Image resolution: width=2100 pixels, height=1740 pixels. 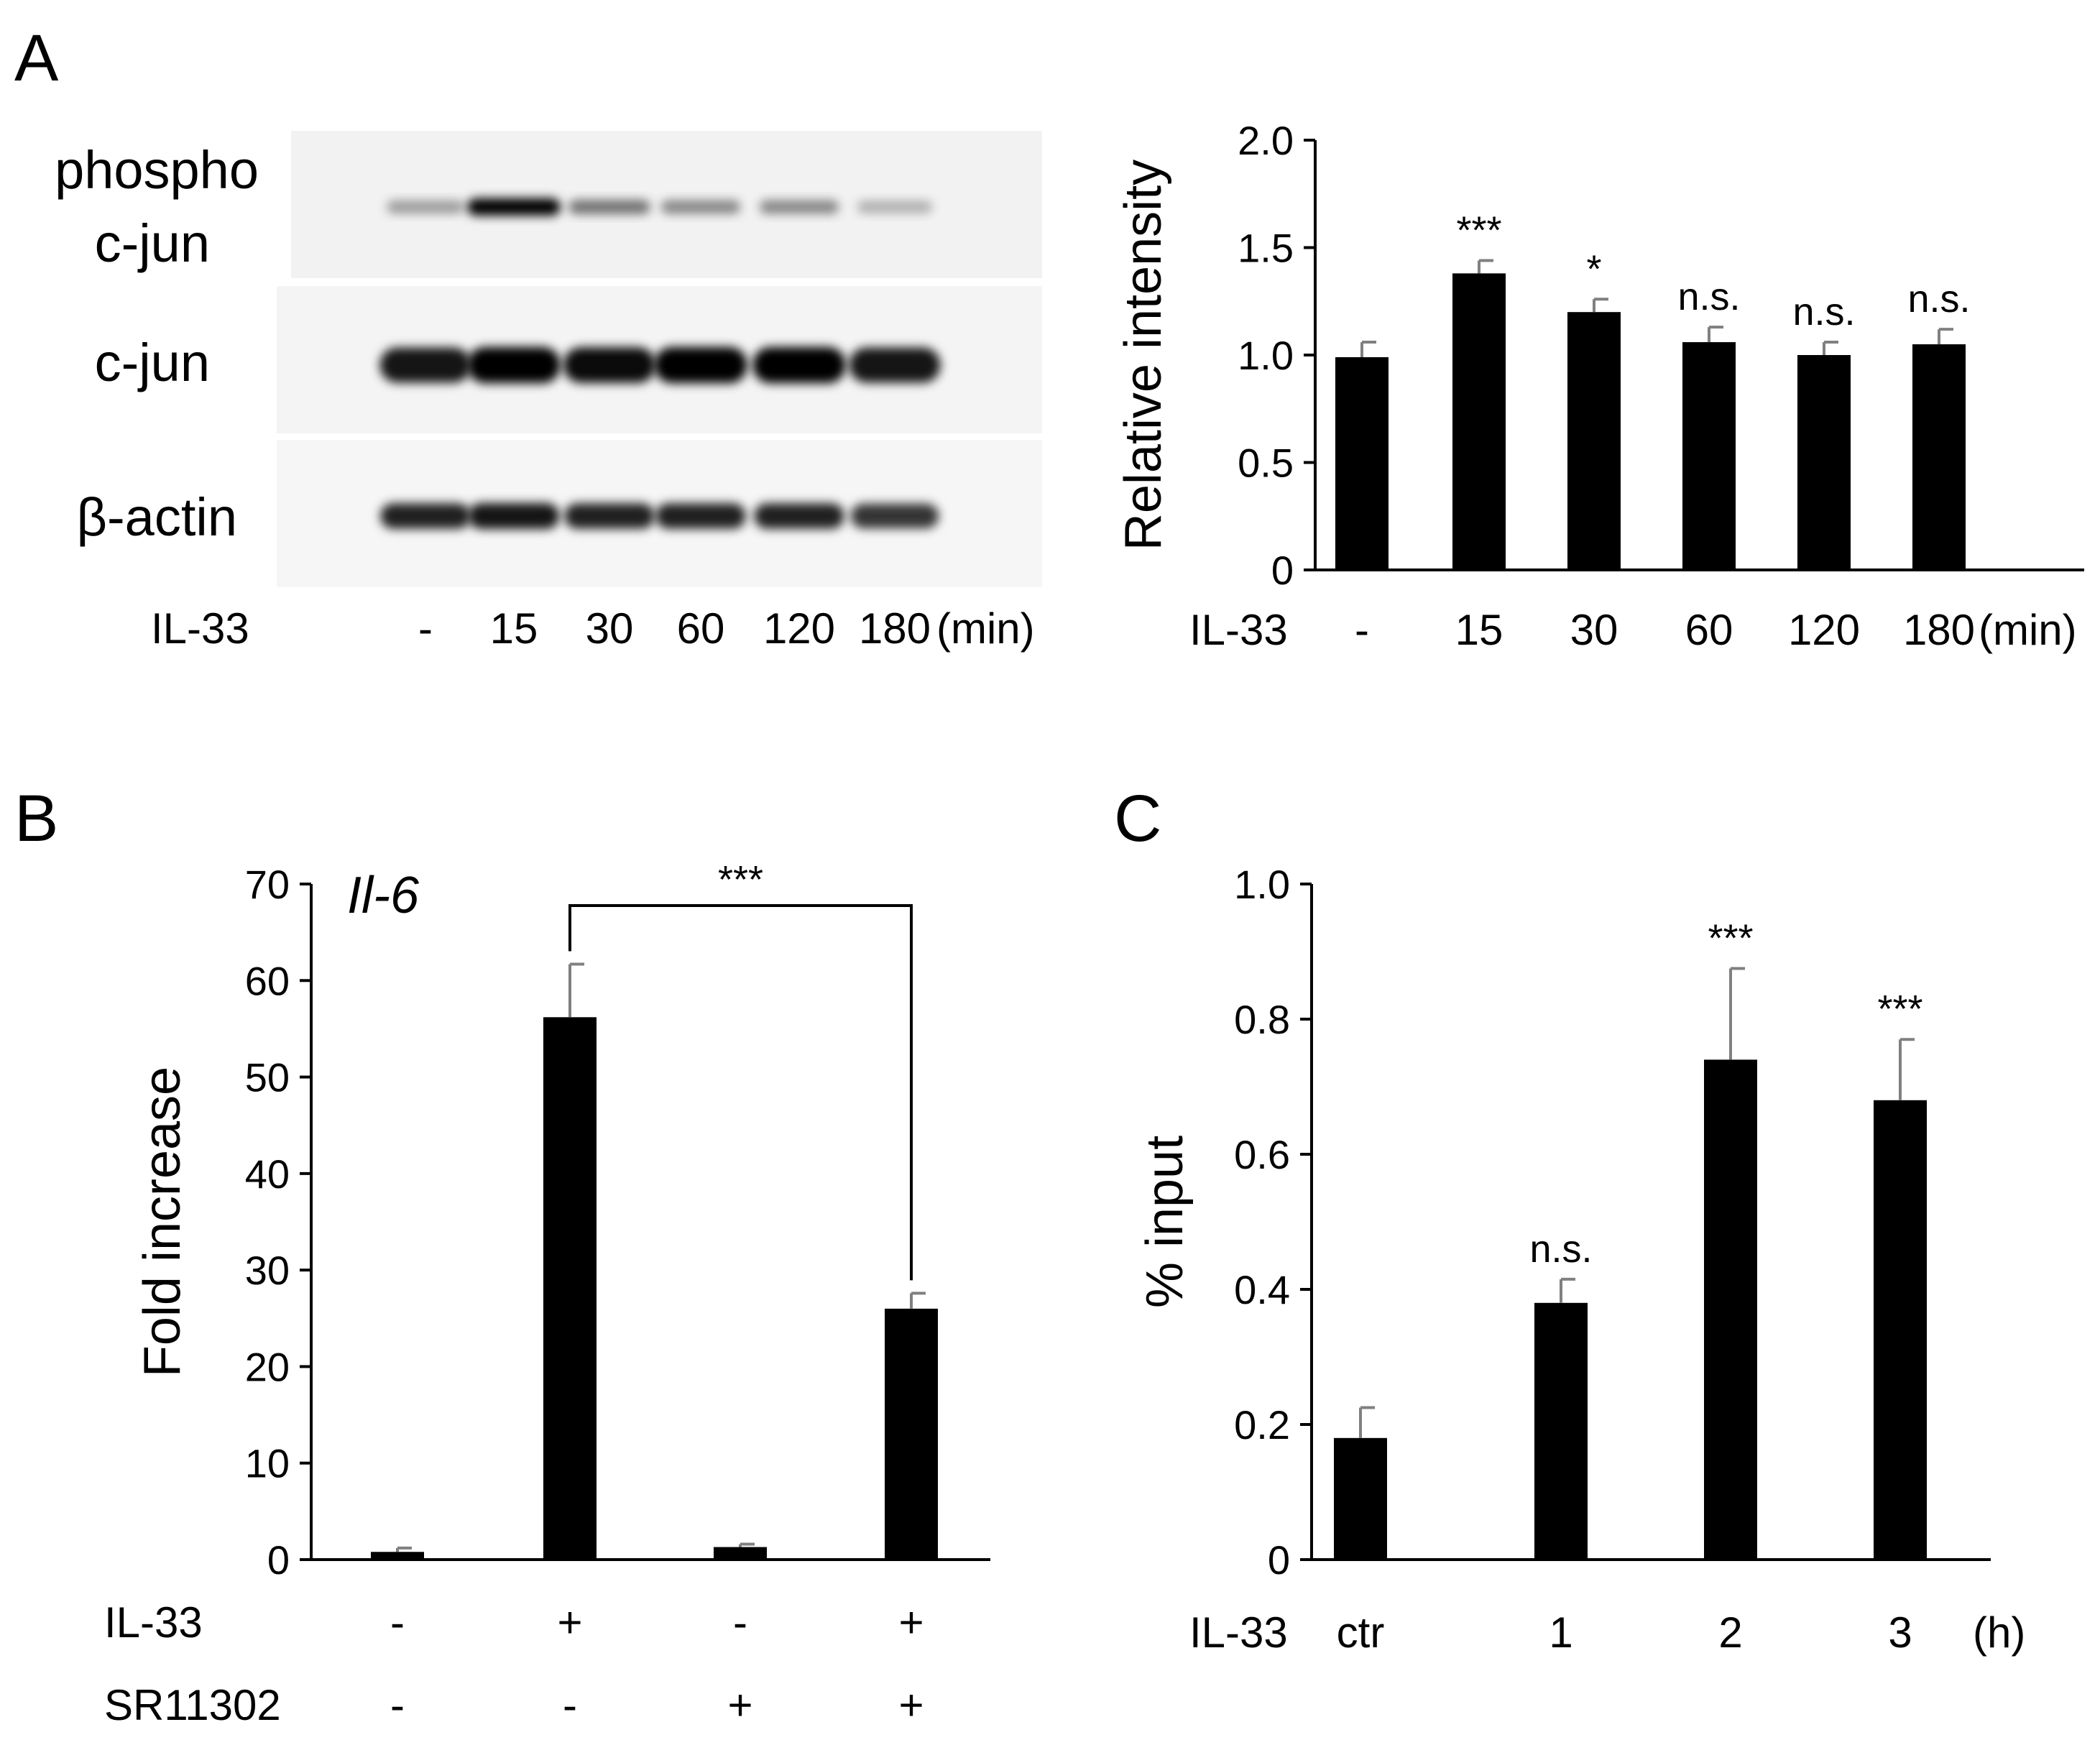 What do you see at coordinates (1709, 630) in the screenshot?
I see `condition-value: 60` at bounding box center [1709, 630].